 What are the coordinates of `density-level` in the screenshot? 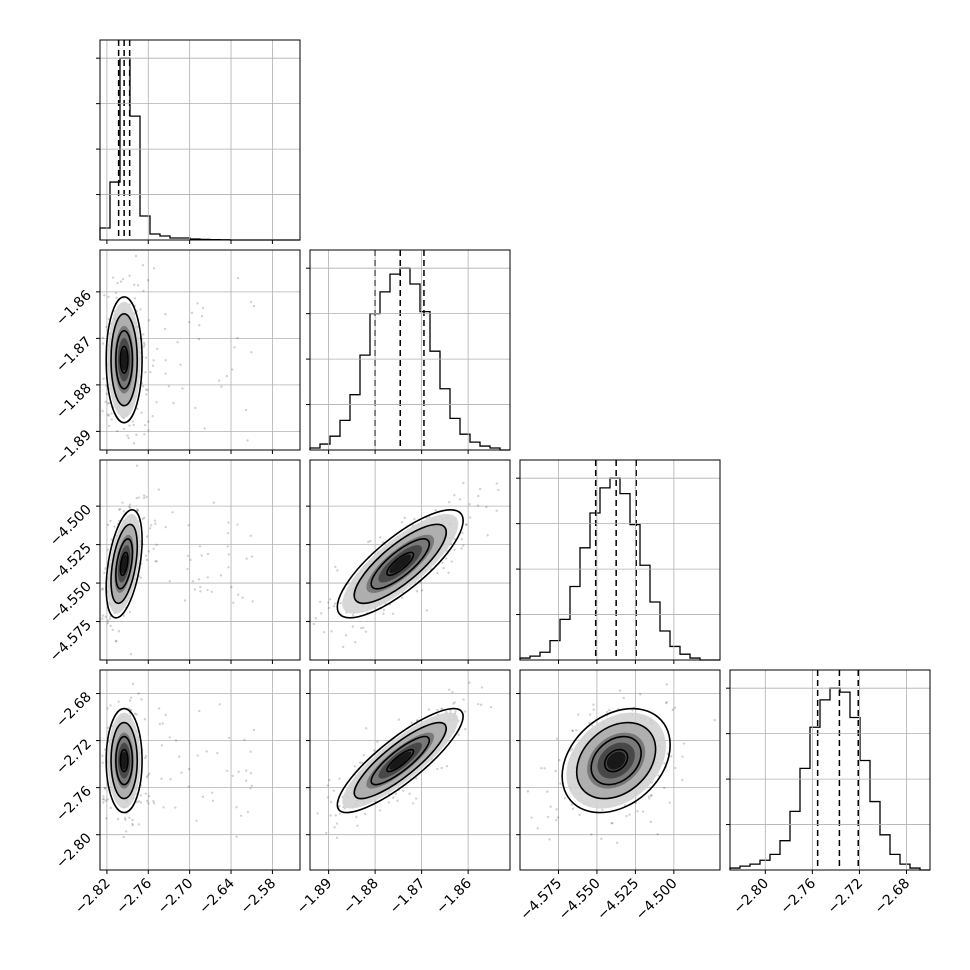 It's located at (400, 564).